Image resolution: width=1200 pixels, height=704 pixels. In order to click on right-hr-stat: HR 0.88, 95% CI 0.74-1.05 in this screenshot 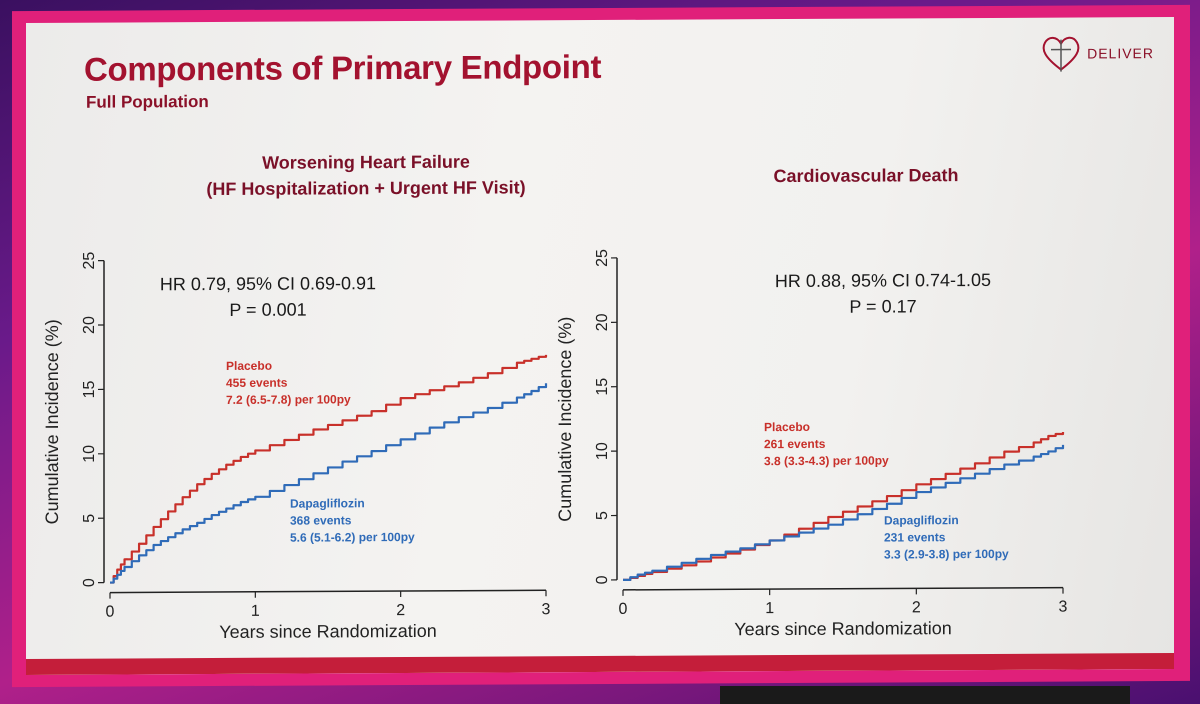, I will do `click(883, 280)`.